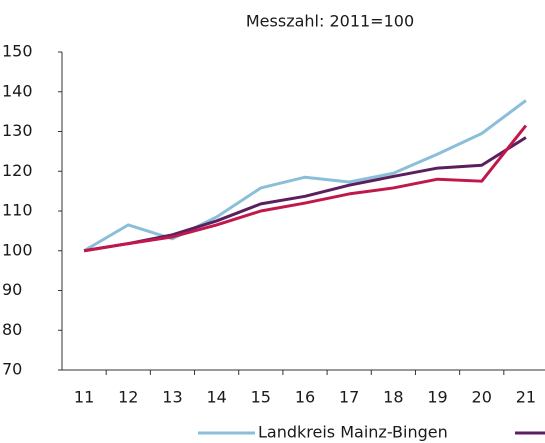 Image resolution: width=545 pixels, height=443 pixels. I want to click on y-tick-label: 120, so click(17, 170).